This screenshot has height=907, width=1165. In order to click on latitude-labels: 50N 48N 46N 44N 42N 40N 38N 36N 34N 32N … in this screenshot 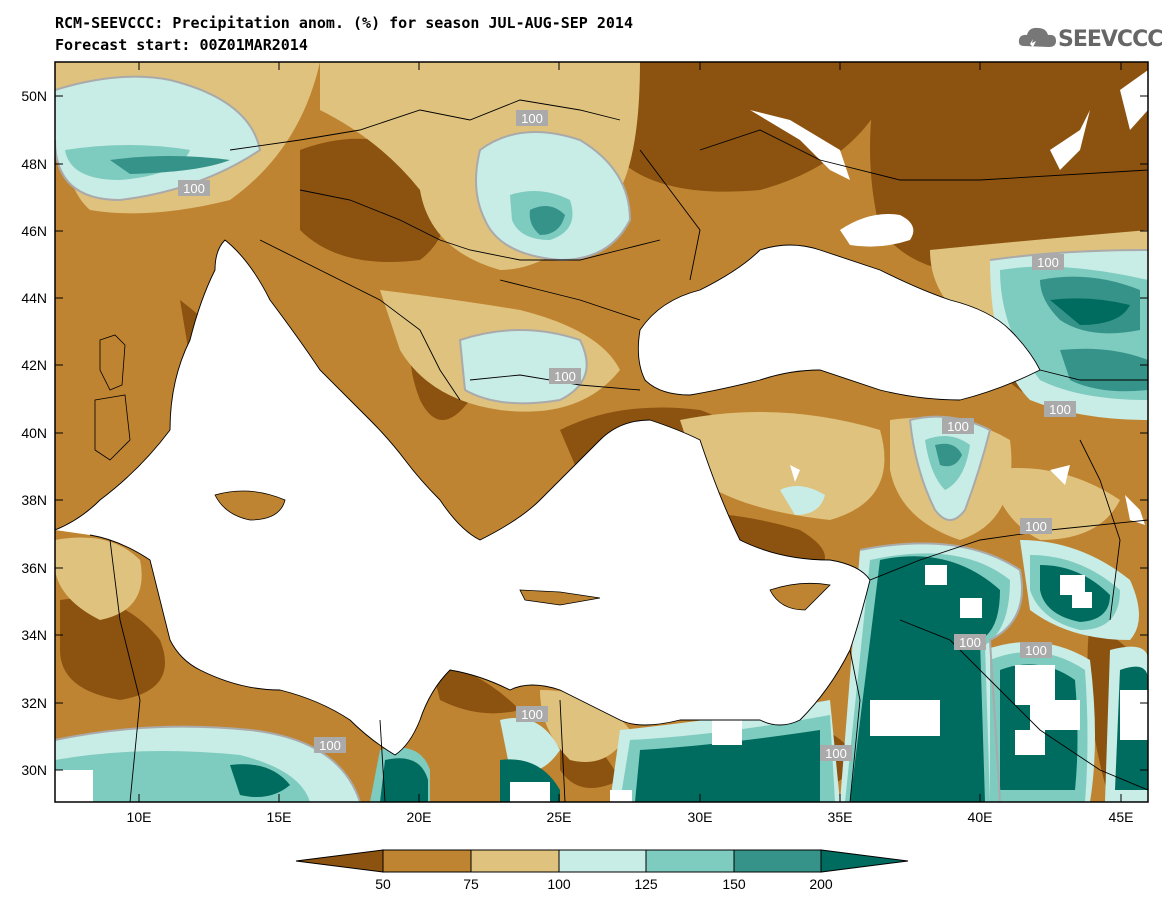, I will do `click(34, 433)`.